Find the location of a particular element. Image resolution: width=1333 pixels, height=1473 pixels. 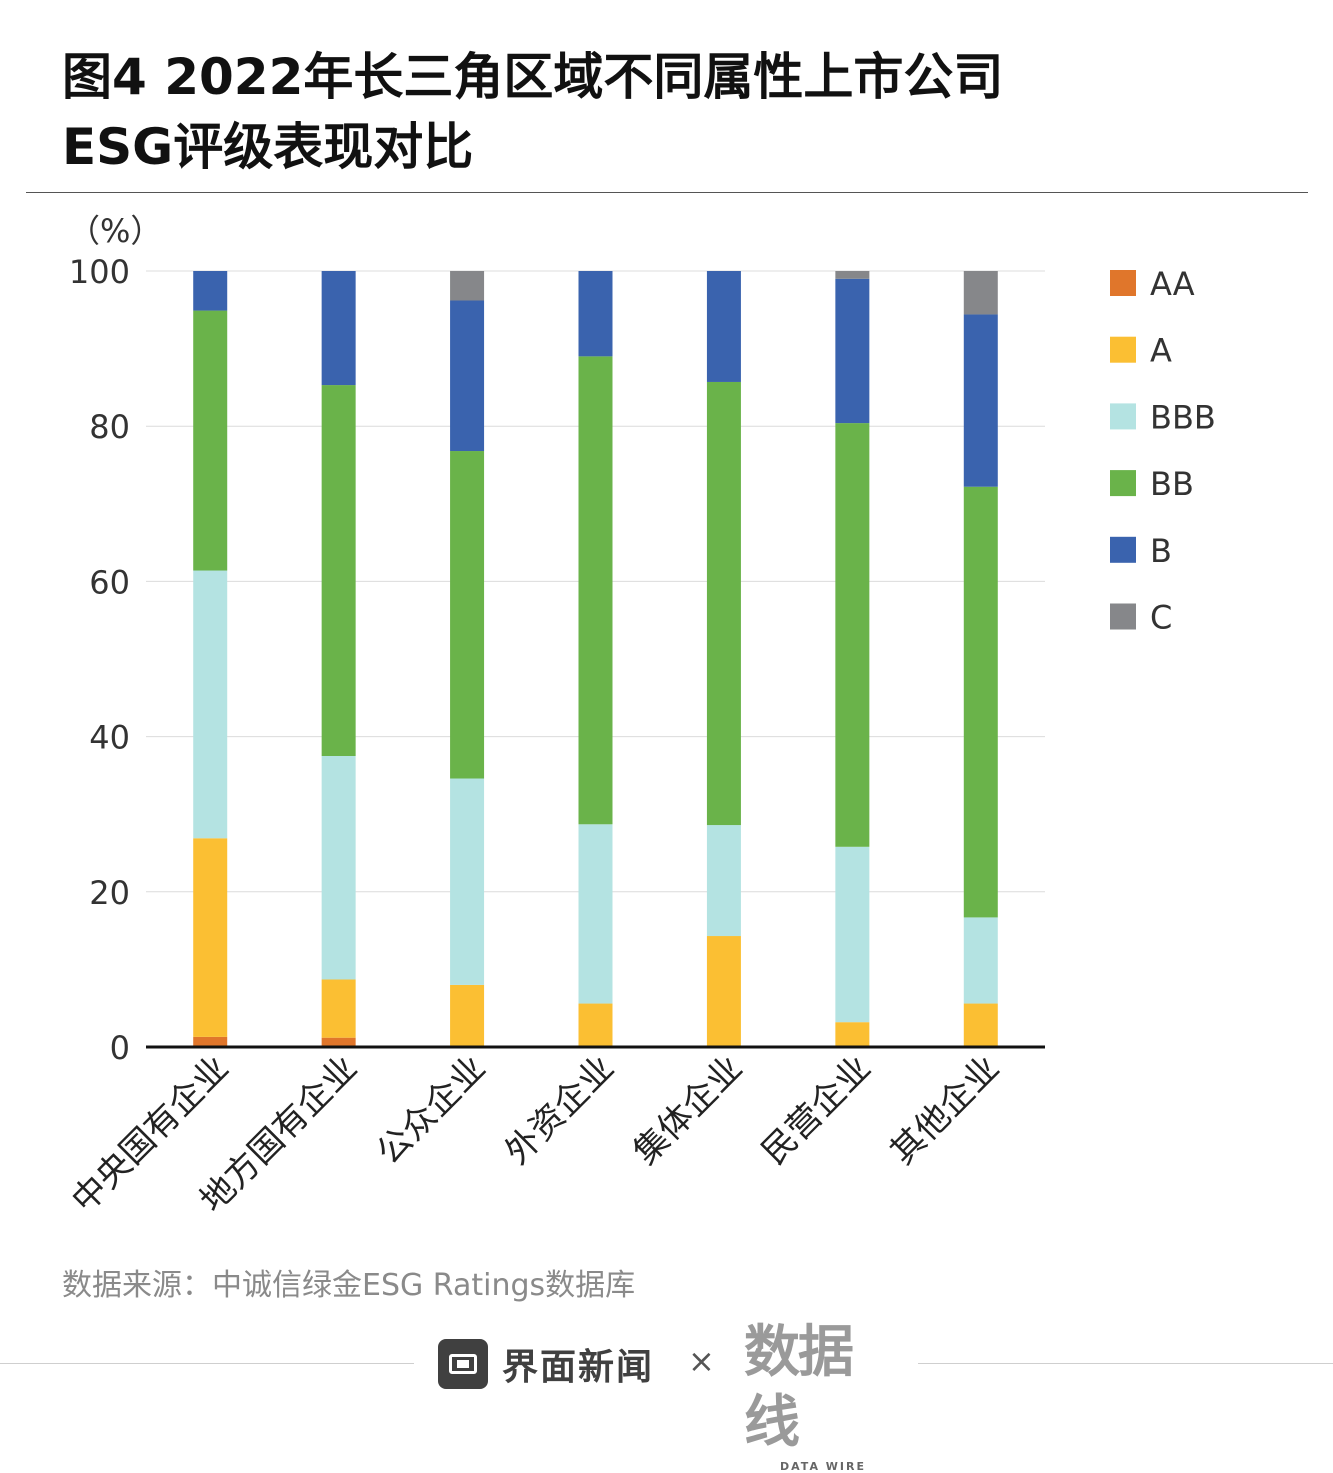

data-wire-logo-sub: DATA WIRE is located at coordinates (823, 1466).